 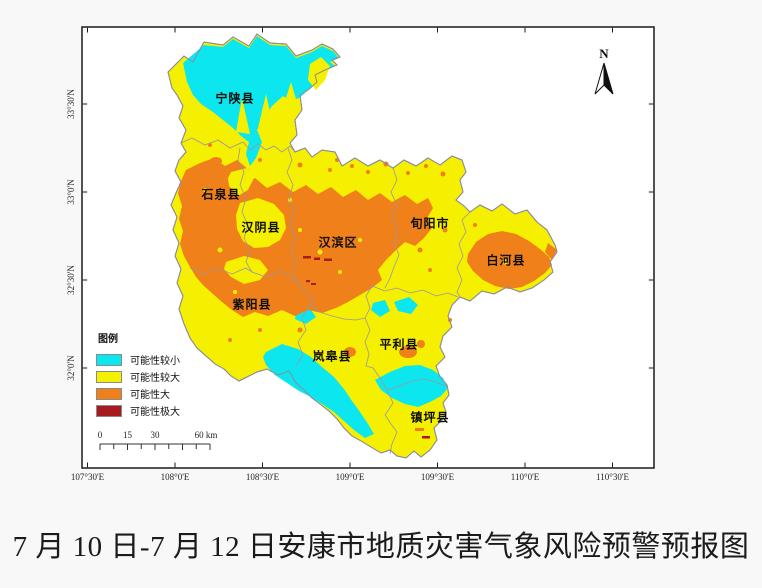 I want to click on legend-item-medium: 可能性较大, so click(x=138, y=376).